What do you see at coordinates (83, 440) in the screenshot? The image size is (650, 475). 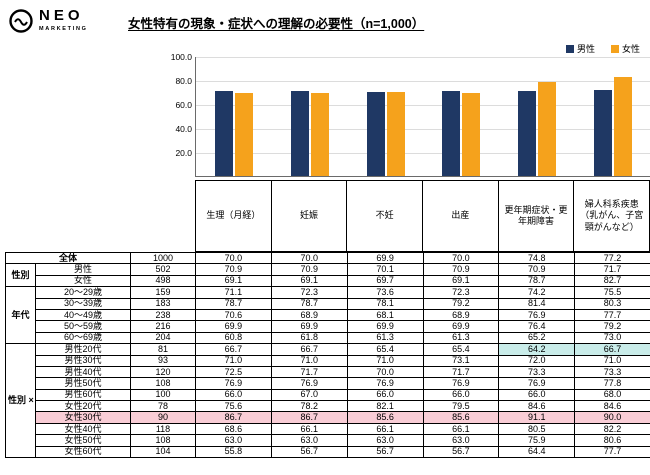 I see `row-label-cell: 女性50代` at bounding box center [83, 440].